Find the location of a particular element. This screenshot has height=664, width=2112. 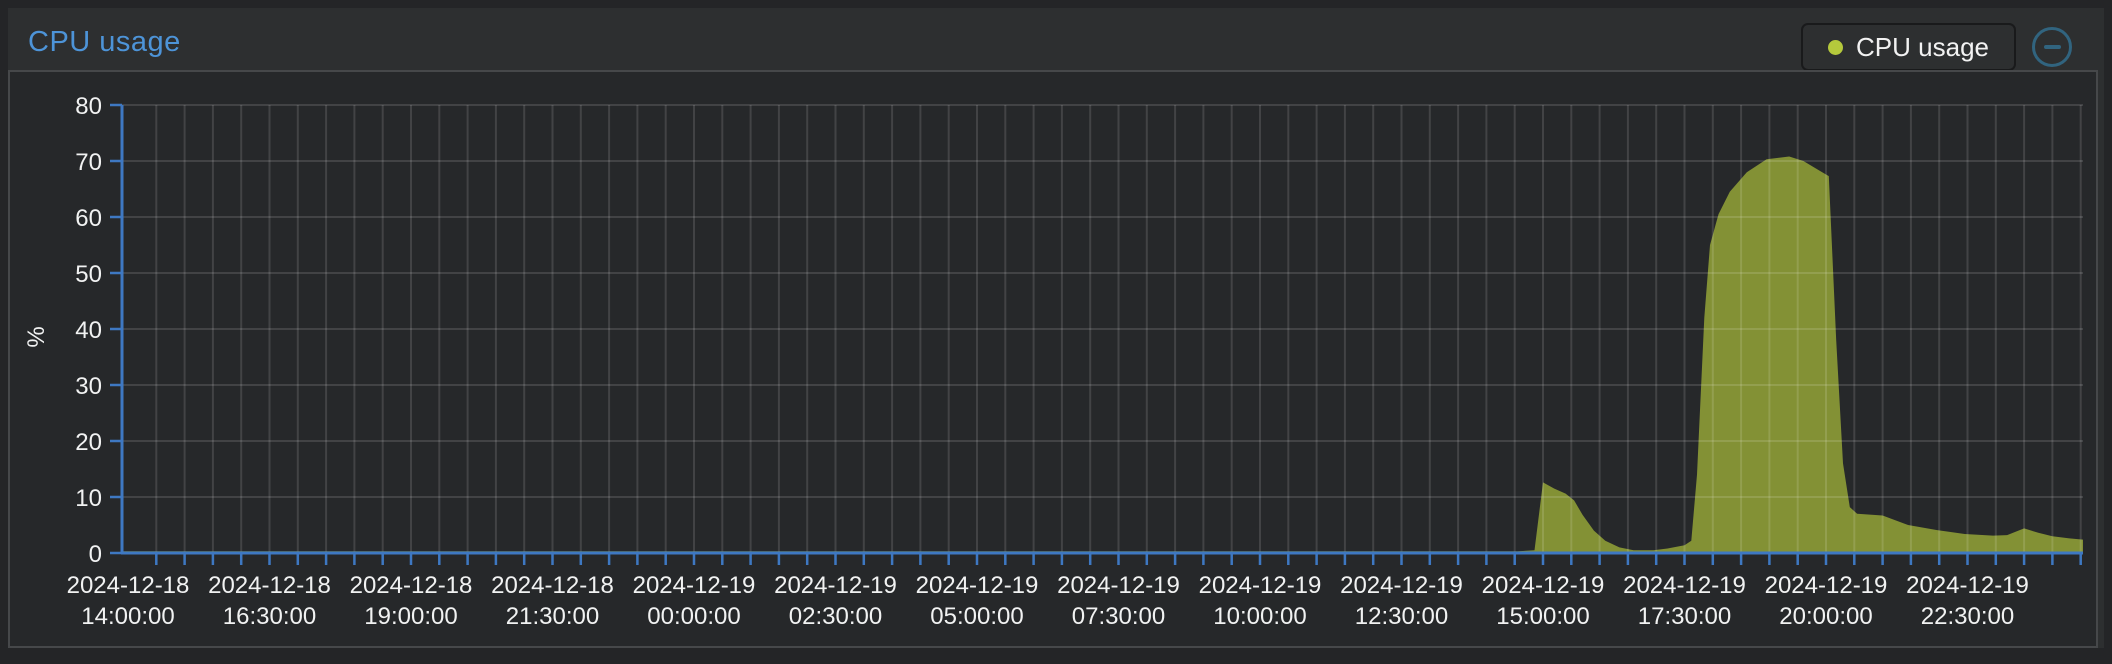

widget-header: CPU usage CPU usage is located at coordinates (1056, 39).